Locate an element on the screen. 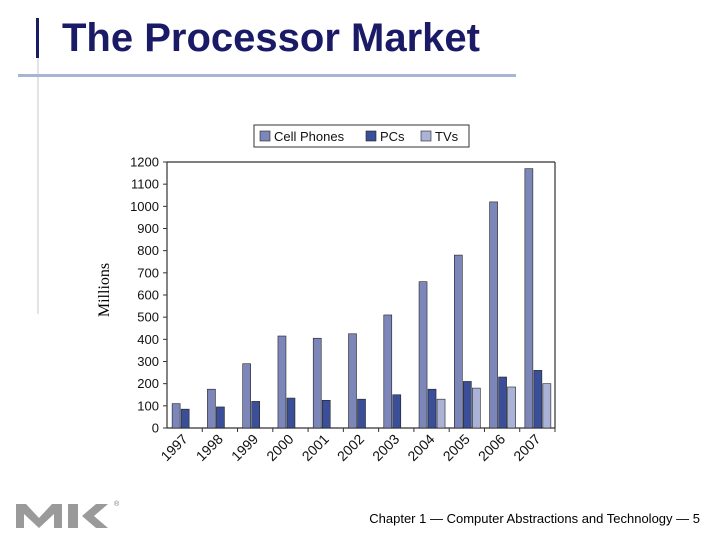 The height and width of the screenshot is (540, 720). chart-legend is located at coordinates (361, 136).